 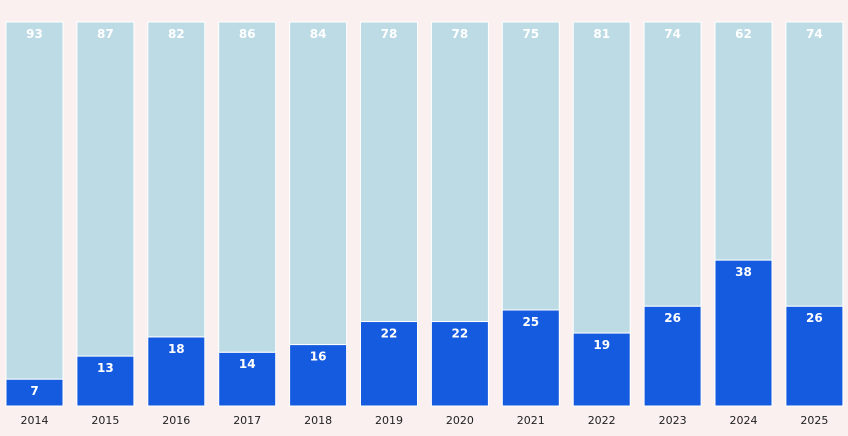 I want to click on data-label-2019-series-1: 22, so click(x=389, y=334).